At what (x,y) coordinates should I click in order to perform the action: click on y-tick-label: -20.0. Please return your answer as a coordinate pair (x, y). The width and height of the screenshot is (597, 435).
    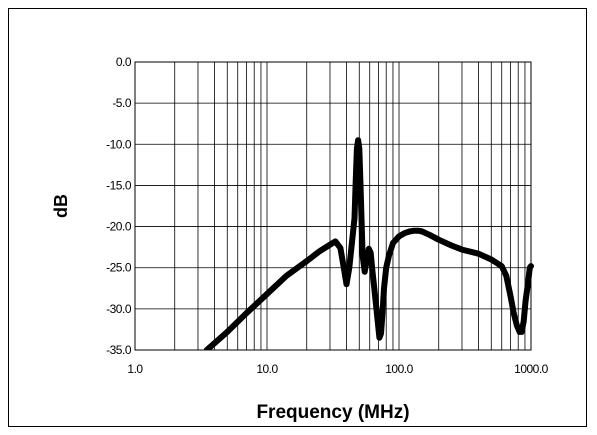
    Looking at the image, I should click on (119, 227).